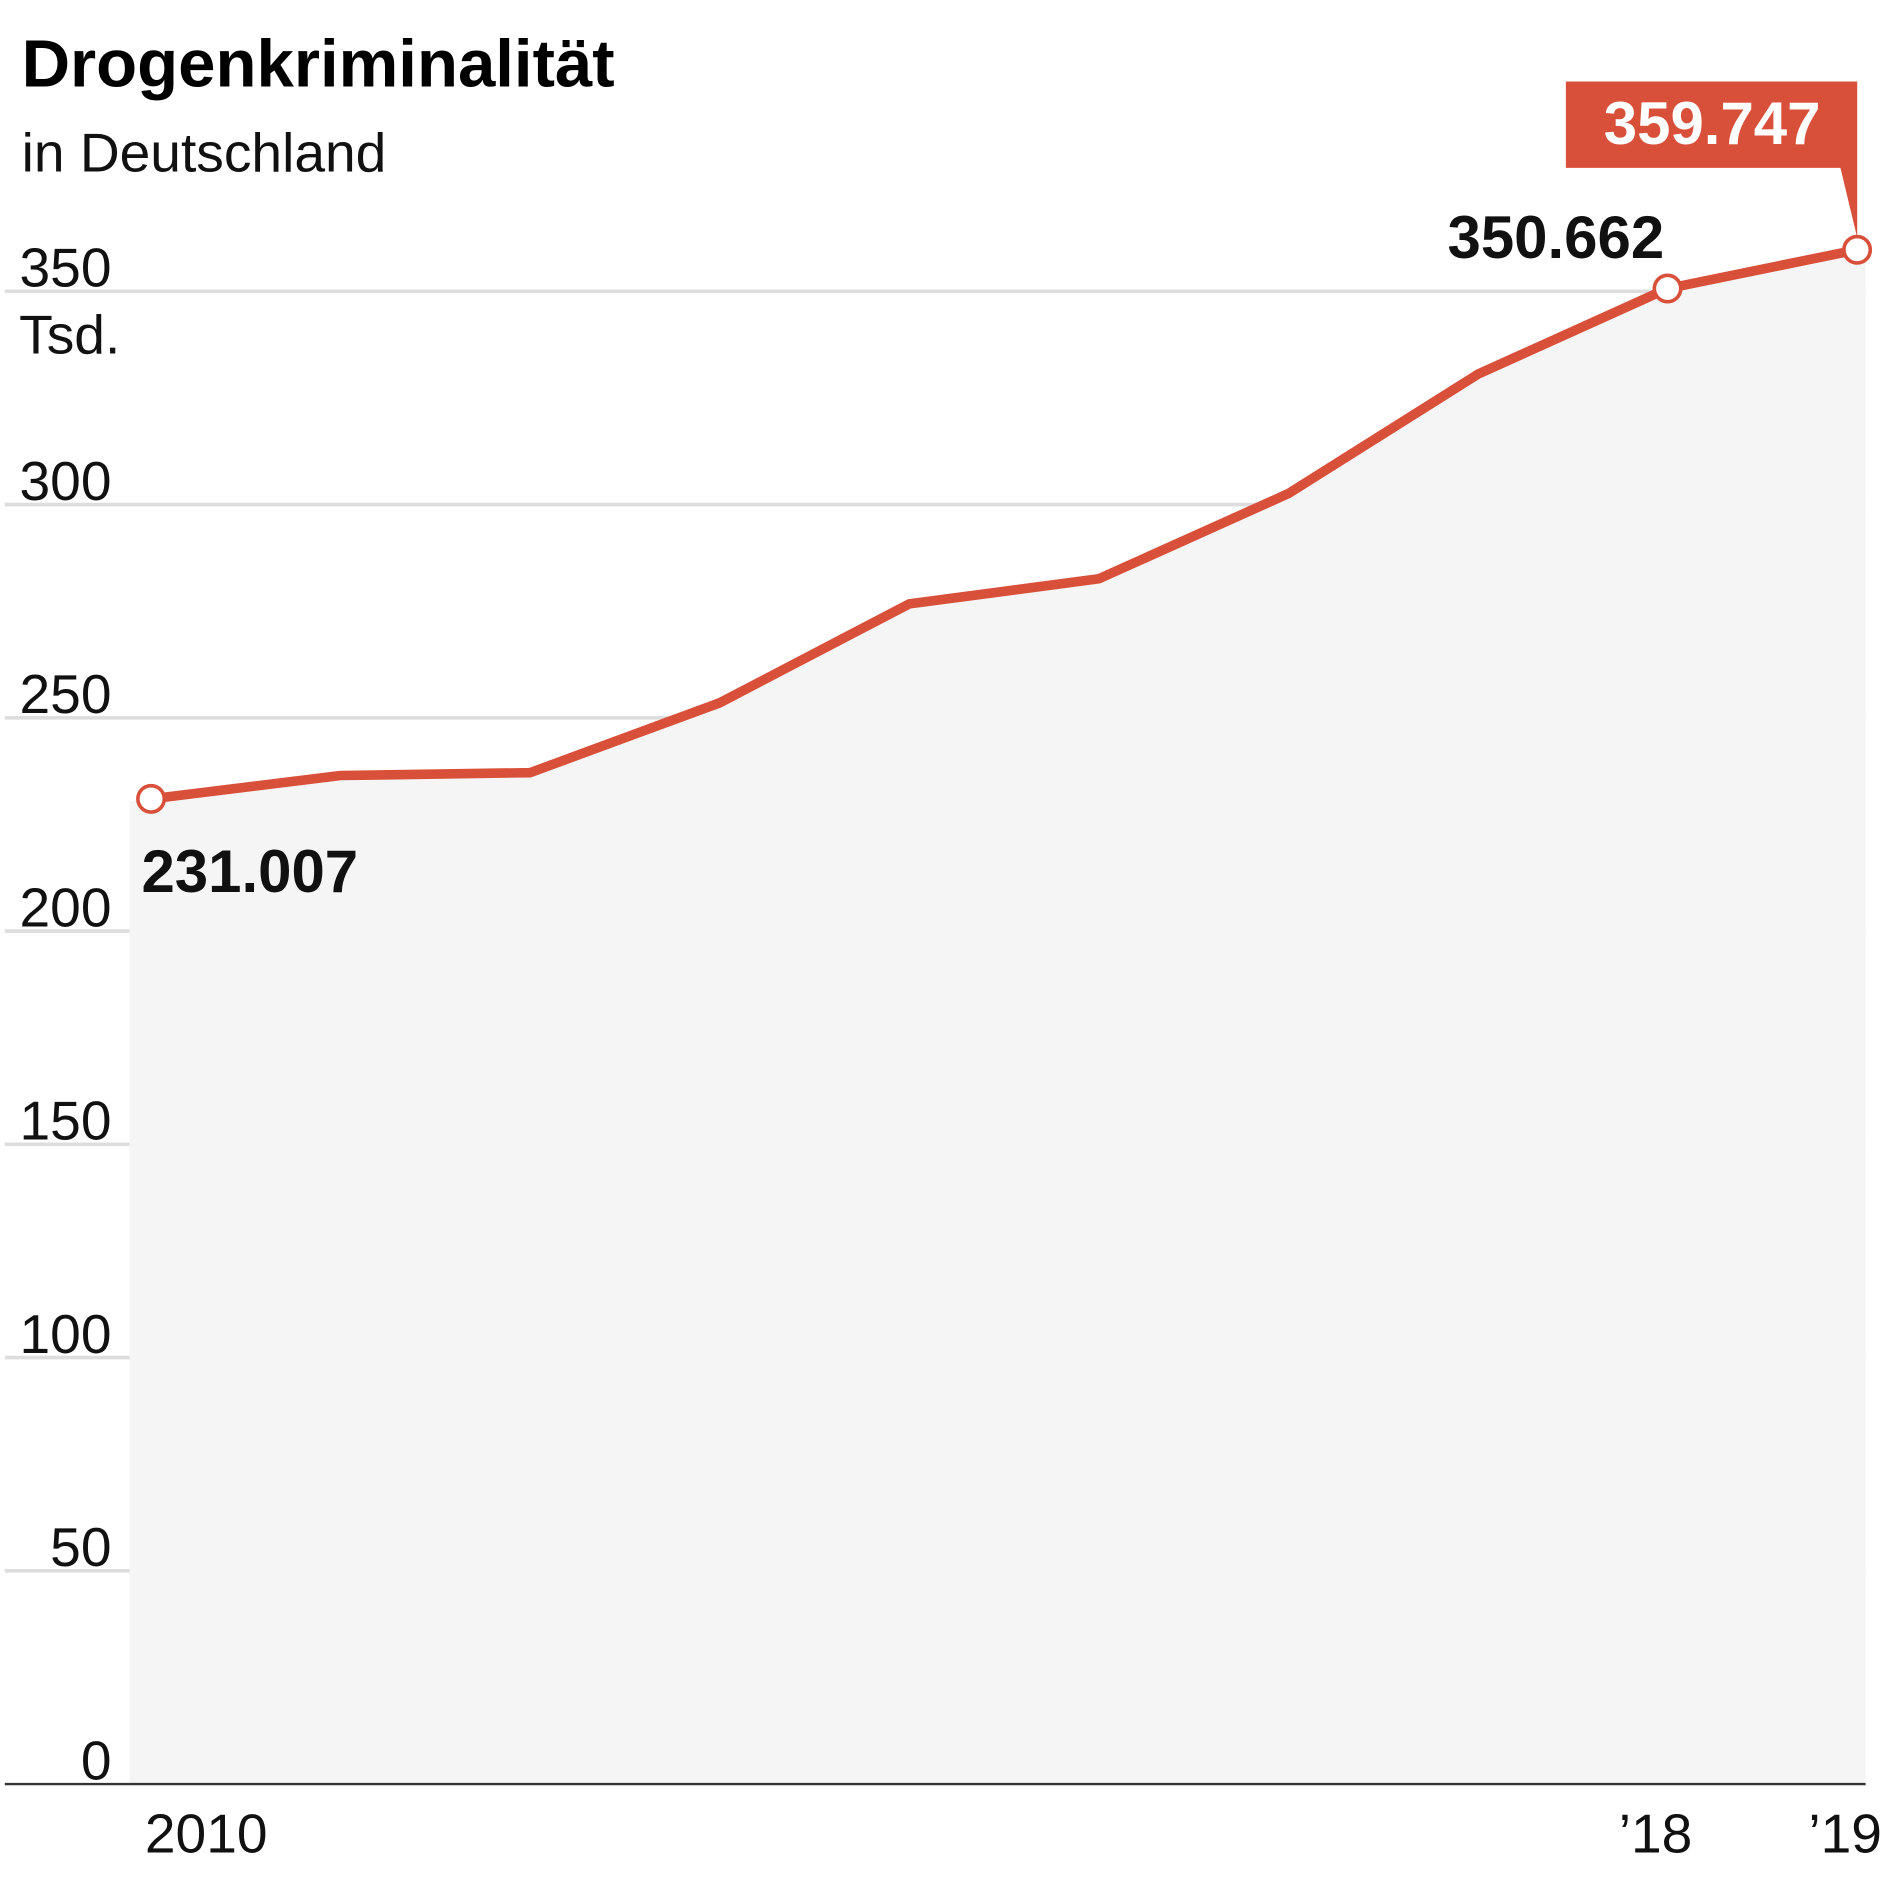 The height and width of the screenshot is (1880, 1880). What do you see at coordinates (66, 1334) in the screenshot?
I see `y-tick-label: 100` at bounding box center [66, 1334].